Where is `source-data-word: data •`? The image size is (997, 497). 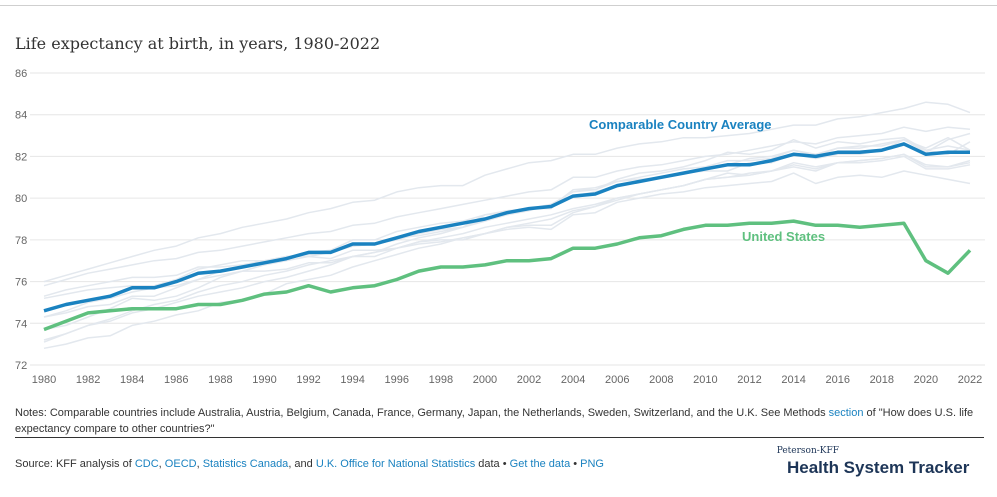
source-data-word: data • is located at coordinates (492, 464).